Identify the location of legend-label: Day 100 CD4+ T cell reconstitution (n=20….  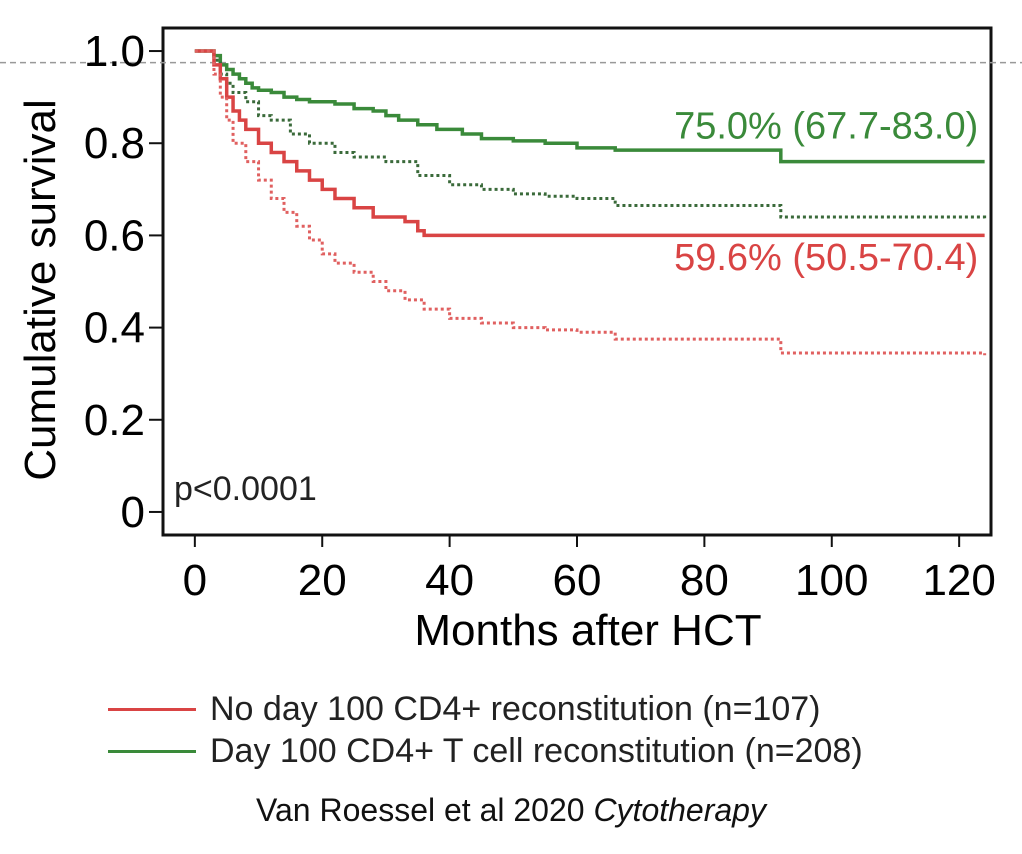
(536, 750).